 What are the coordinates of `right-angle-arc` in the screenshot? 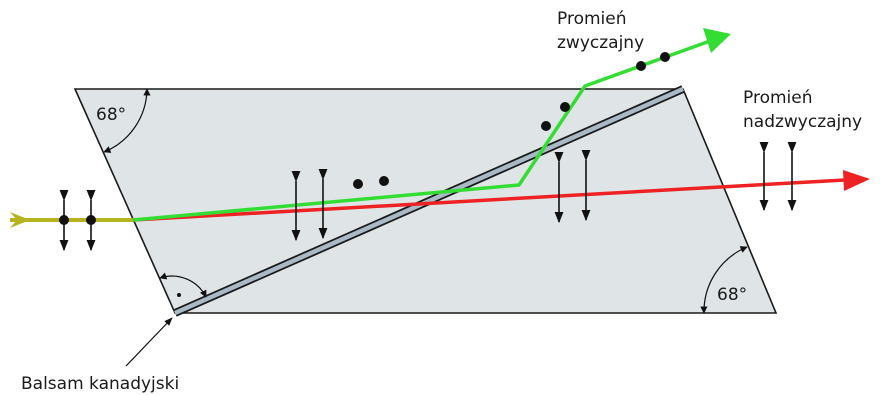 It's located at (183, 285).